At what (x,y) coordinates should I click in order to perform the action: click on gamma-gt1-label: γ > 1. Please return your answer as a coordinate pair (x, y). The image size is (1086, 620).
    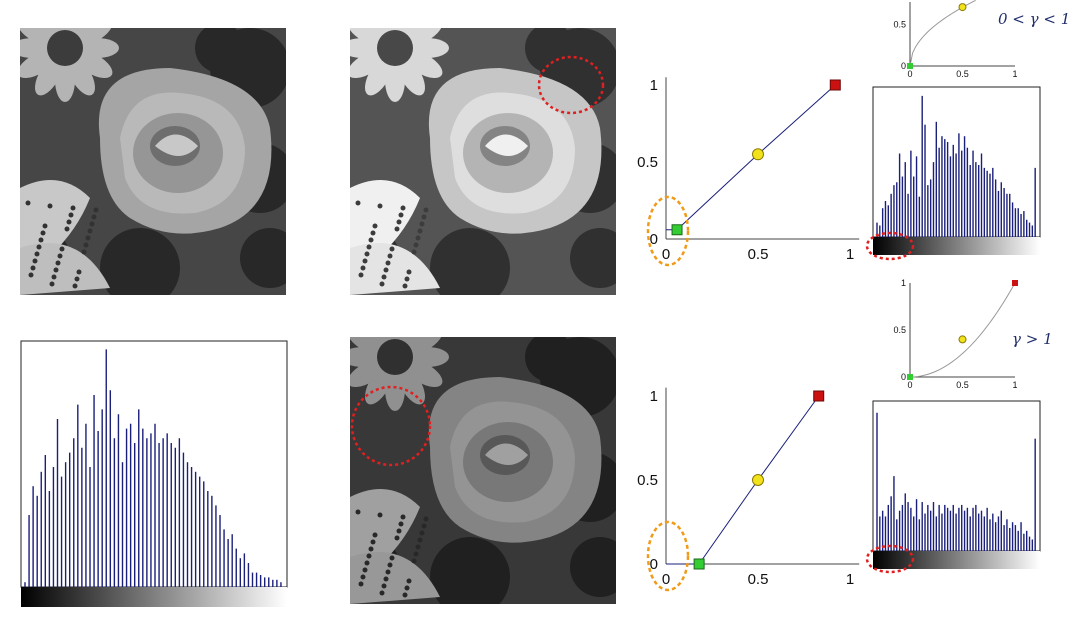
    Looking at the image, I should click on (1032, 339).